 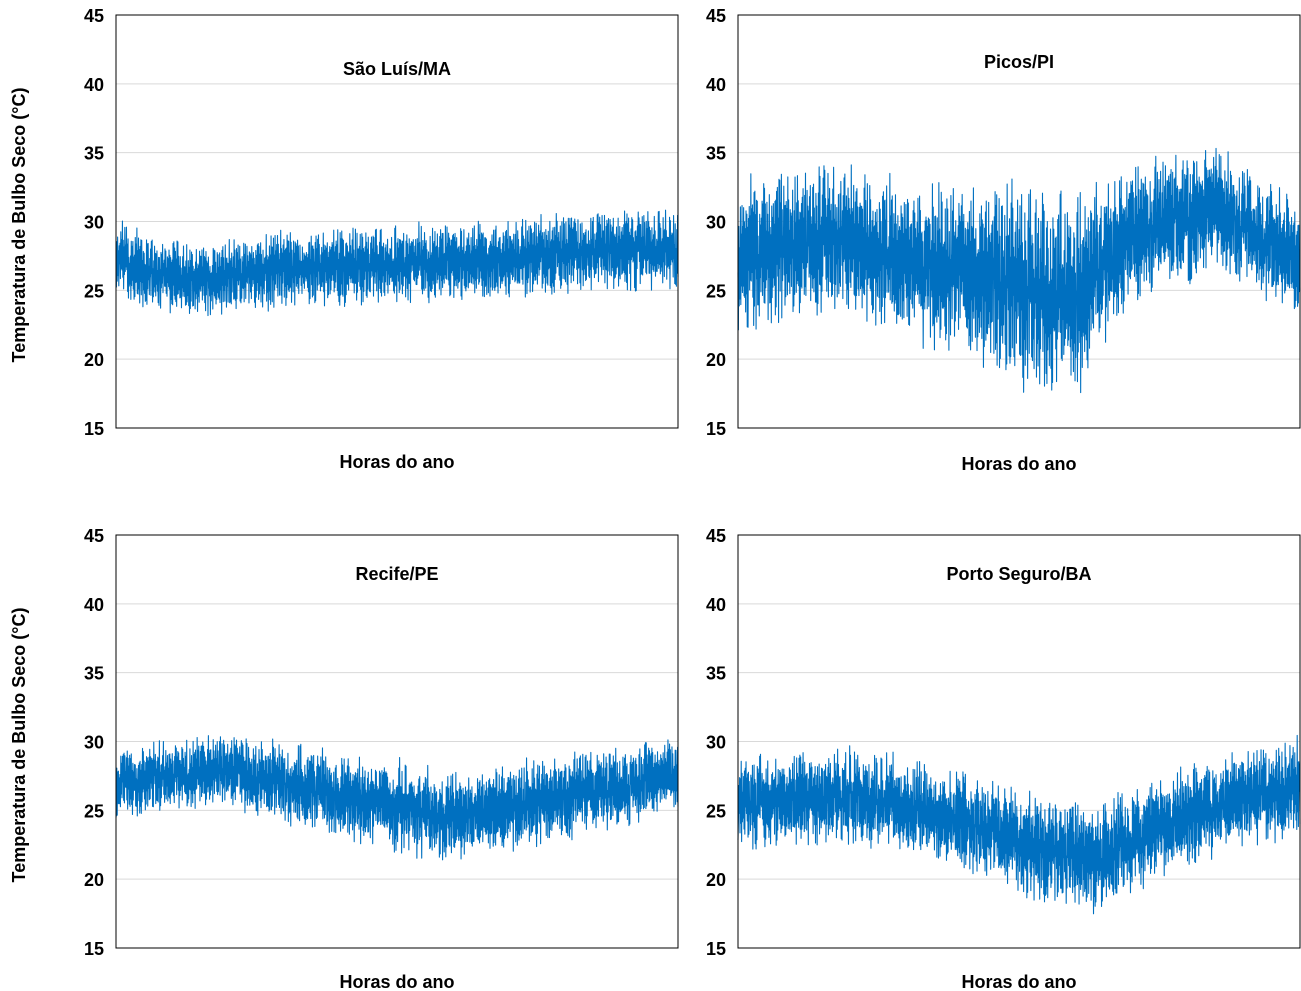 I want to click on chart-title: Porto Seguro/BA, so click(x=1018, y=574).